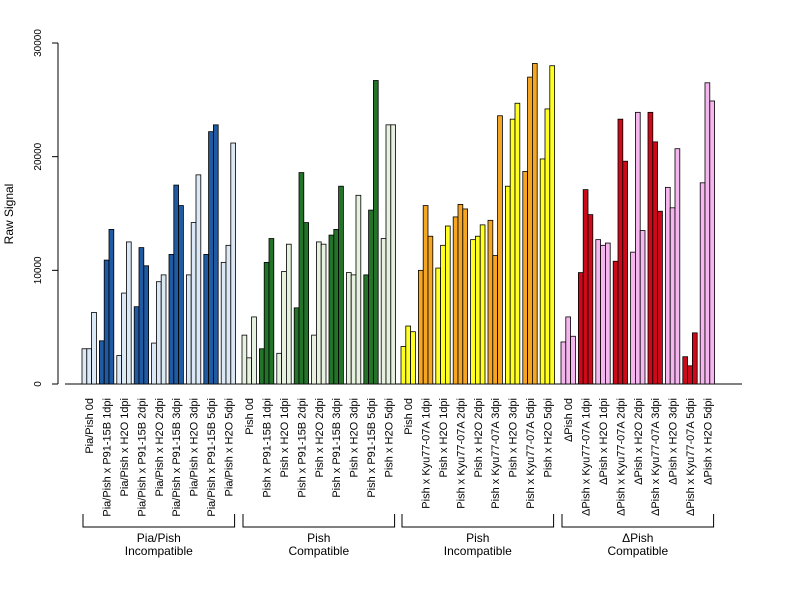 Image resolution: width=800 pixels, height=600 pixels. What do you see at coordinates (160, 447) in the screenshot?
I see `category-label: Pia/Pish x H2O 2dpi` at bounding box center [160, 447].